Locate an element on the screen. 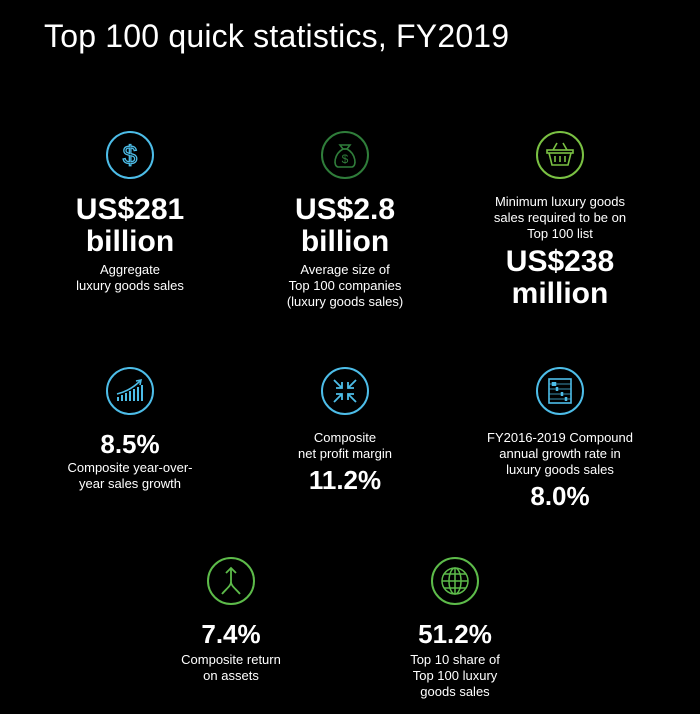  stat-value: 8.5% is located at coordinates (130, 444).